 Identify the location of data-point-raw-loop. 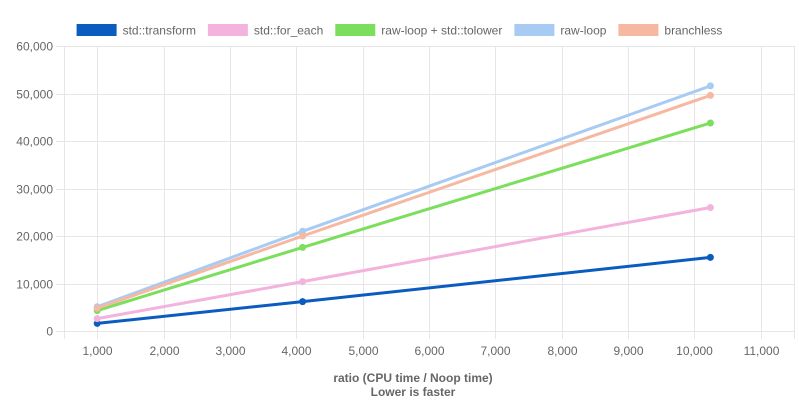
(710, 86).